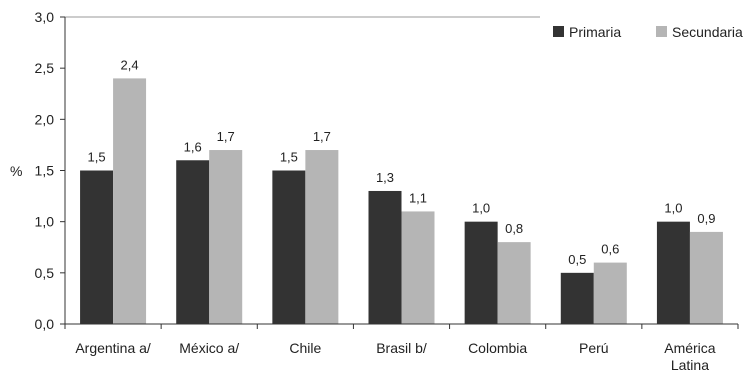 This screenshot has width=752, height=374. Describe the element at coordinates (610, 249) in the screenshot. I see `data-label: 0,6` at that location.